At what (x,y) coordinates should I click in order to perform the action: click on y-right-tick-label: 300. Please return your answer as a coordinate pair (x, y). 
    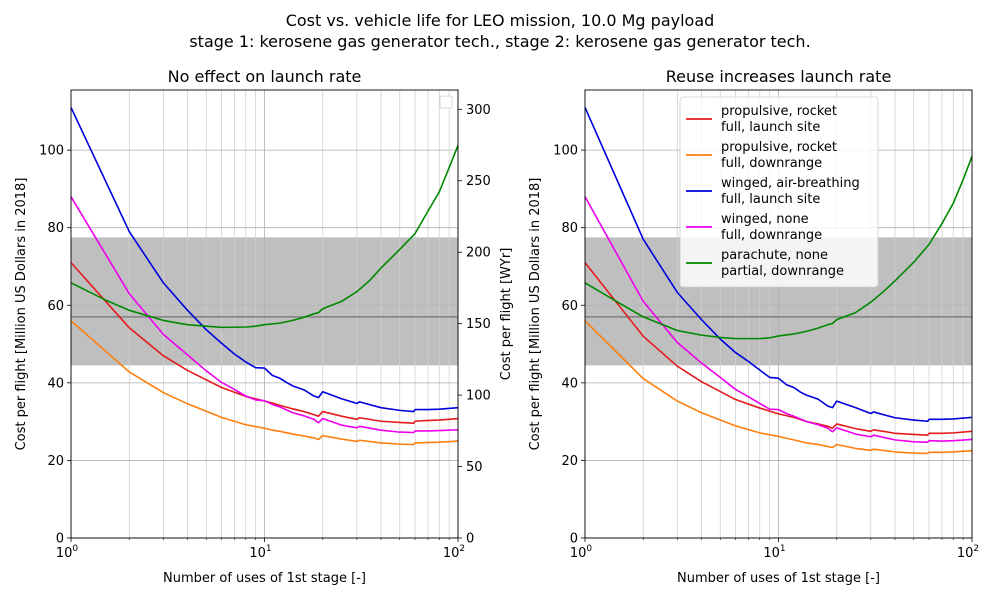
    Looking at the image, I should click on (478, 110).